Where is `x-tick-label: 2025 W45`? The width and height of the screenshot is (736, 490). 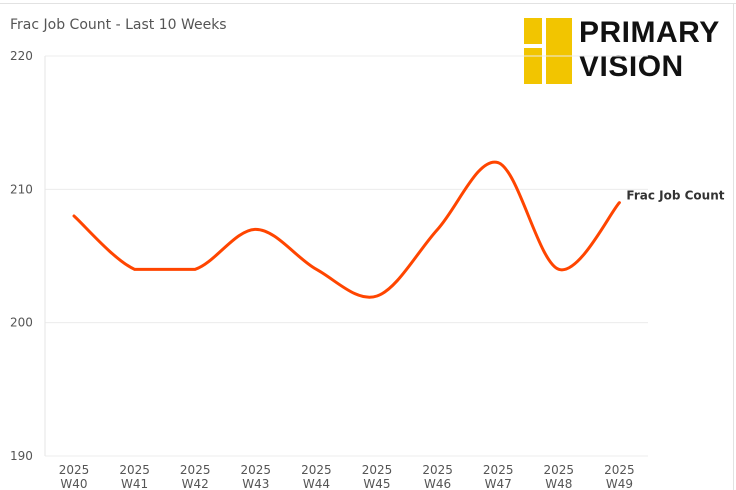 x-tick-label: 2025 W45 is located at coordinates (377, 476).